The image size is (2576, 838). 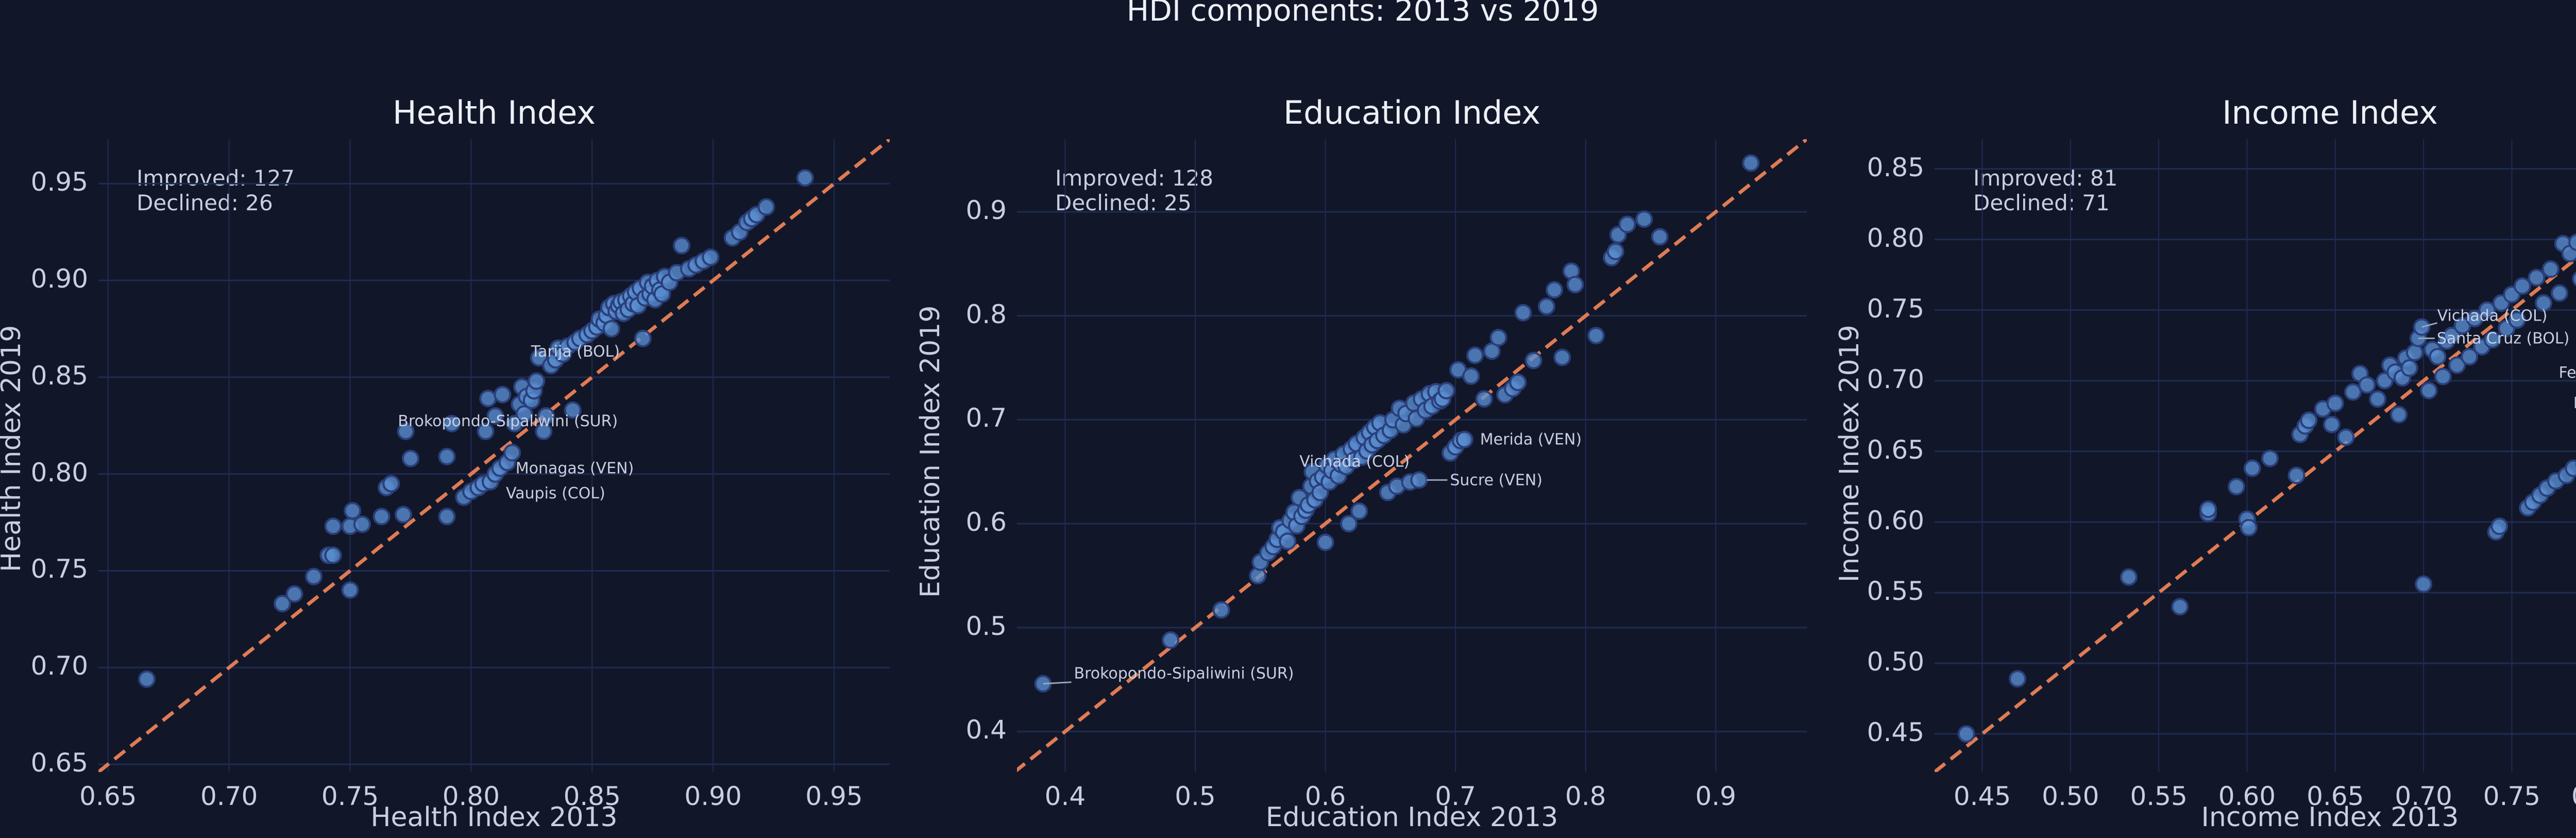 I want to click on health-annotation-label: Tarija (BOL), so click(x=575, y=352).